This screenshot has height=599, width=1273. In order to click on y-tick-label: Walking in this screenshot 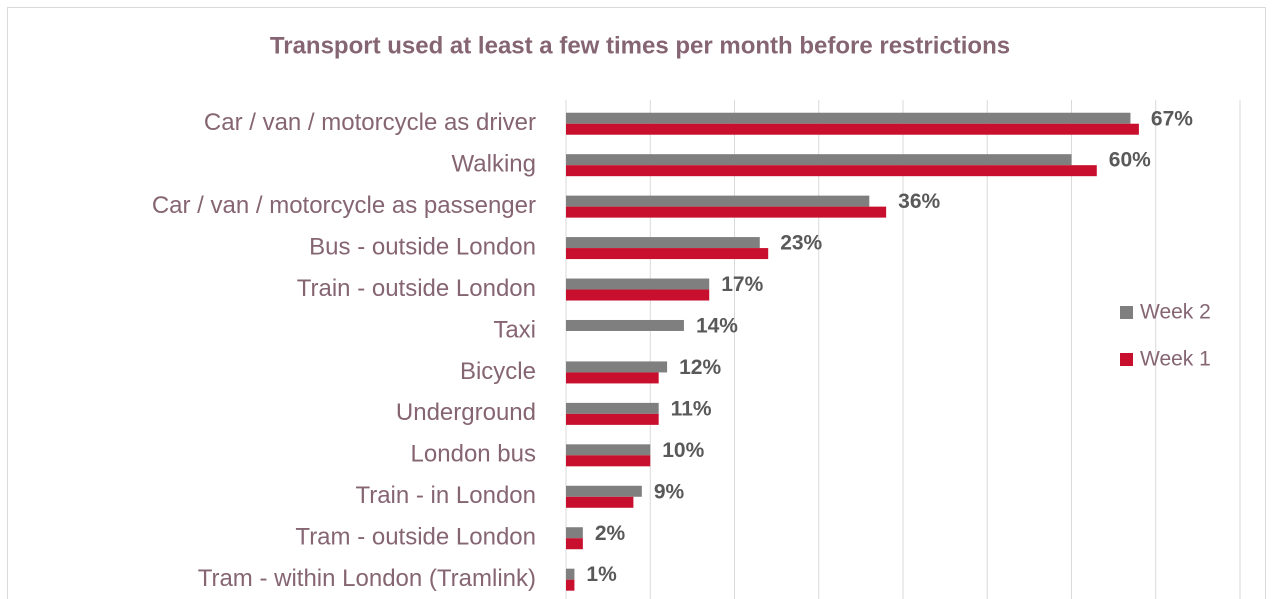, I will do `click(494, 164)`.